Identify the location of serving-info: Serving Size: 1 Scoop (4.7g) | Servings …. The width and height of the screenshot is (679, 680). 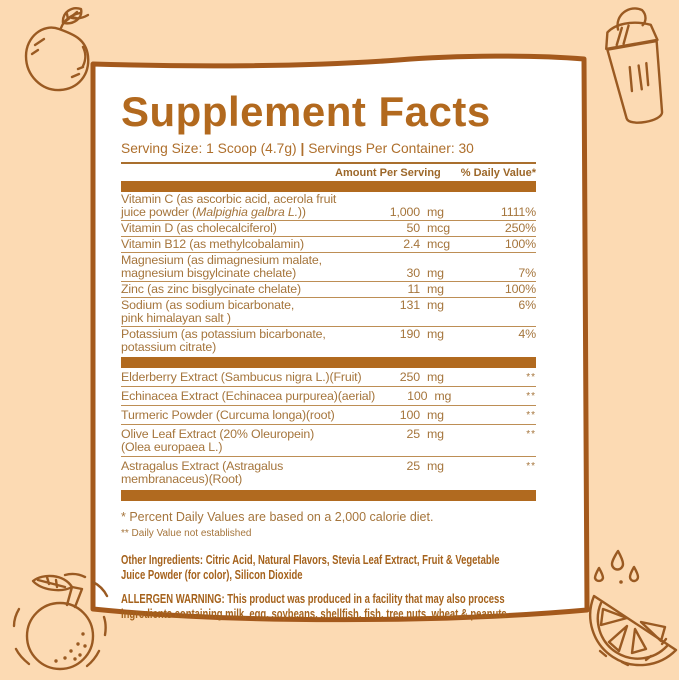
(328, 148).